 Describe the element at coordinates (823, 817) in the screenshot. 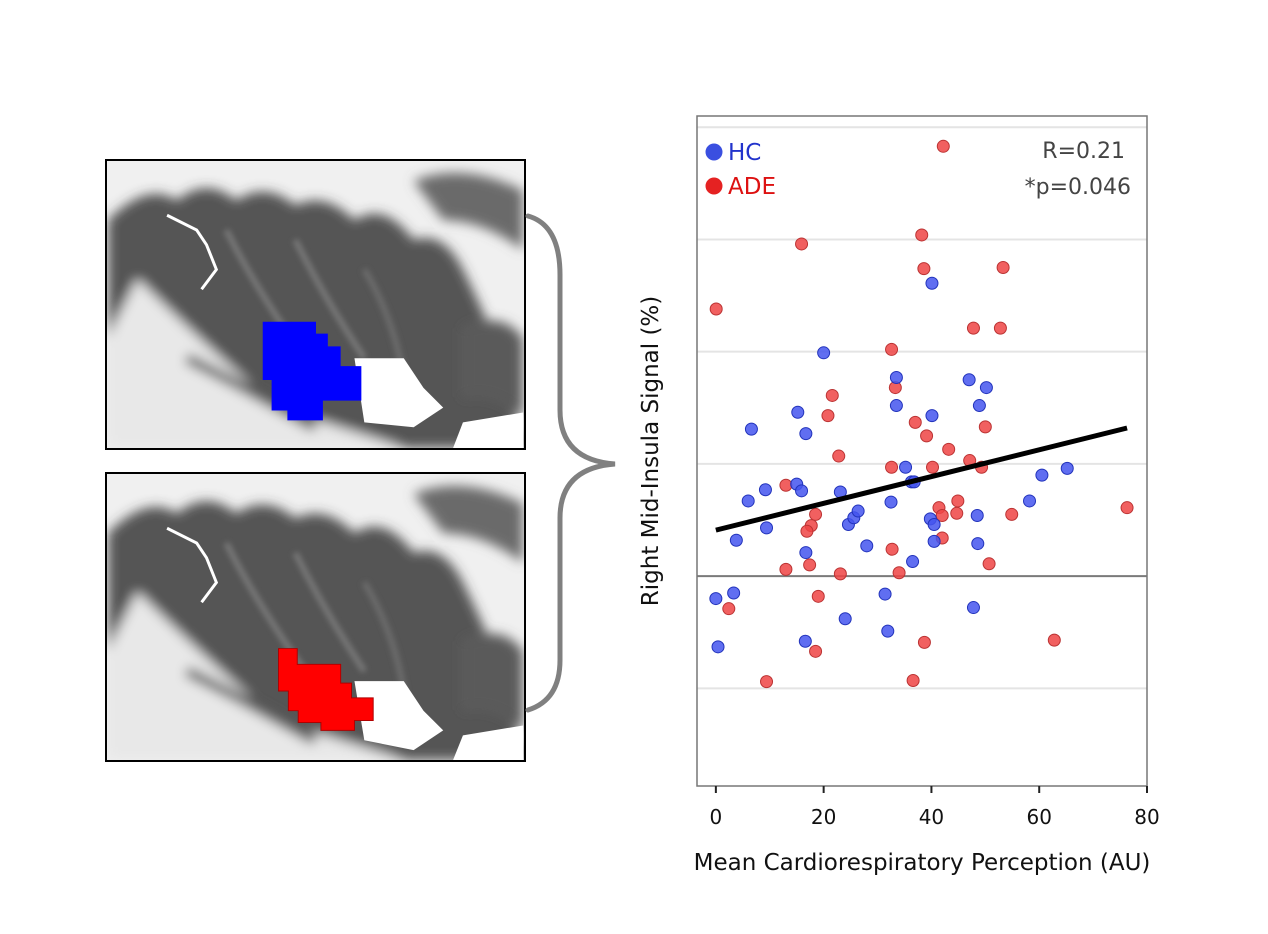

I see `x-tick-label: 20` at that location.